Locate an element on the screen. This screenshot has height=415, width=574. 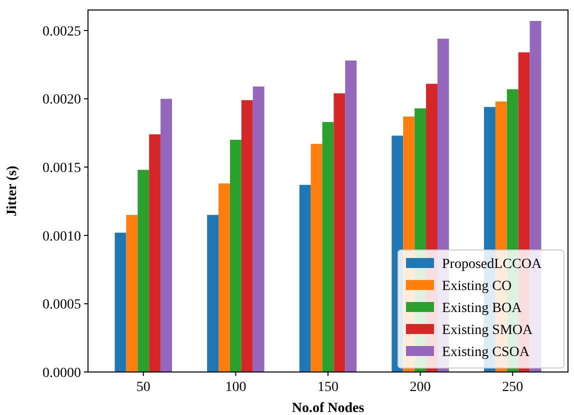
y-tick-label: 0.0005 is located at coordinates (61, 305).